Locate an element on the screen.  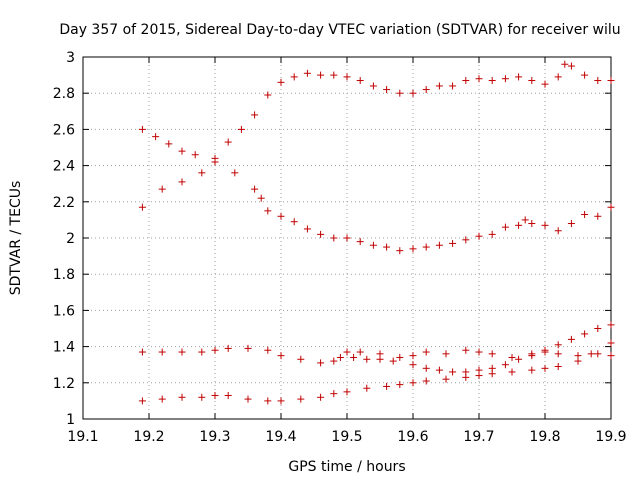
x-tick-labels: 19.1 19.2 19.3 19.4 19.5 19.6 19.7 19.8 19.9 is located at coordinates (346, 437).